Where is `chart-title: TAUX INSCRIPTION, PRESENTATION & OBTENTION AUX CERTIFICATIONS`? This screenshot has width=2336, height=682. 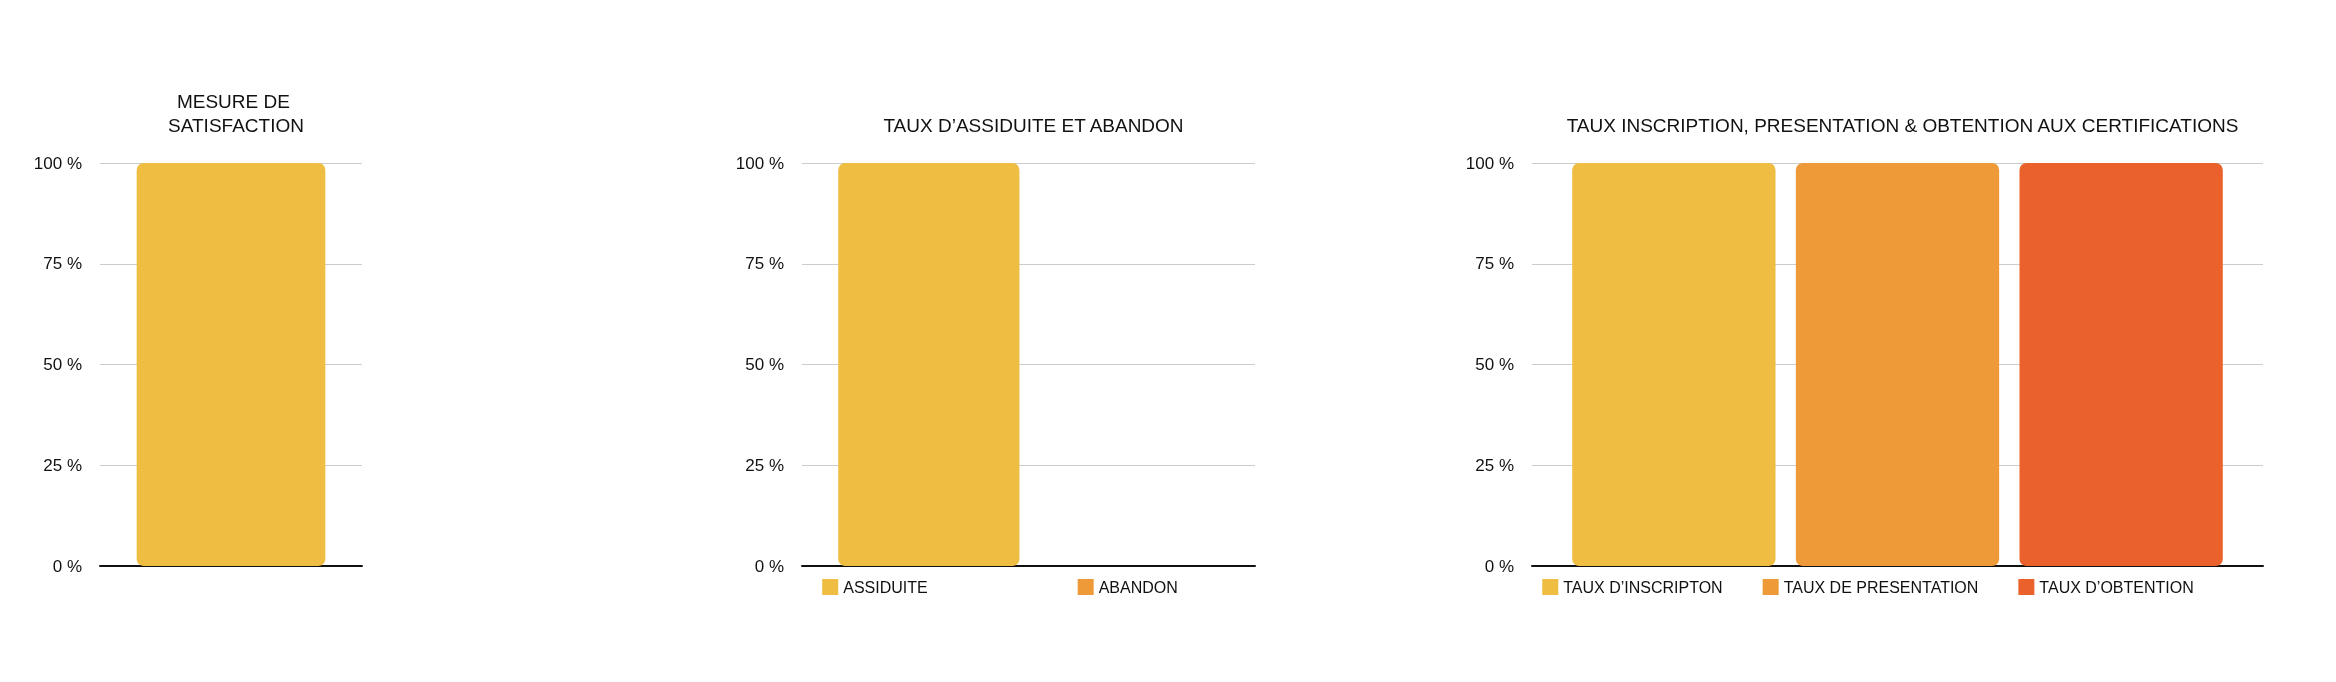 chart-title: TAUX INSCRIPTION, PRESENTATION & OBTENTION AUX CERTIFICATIONS is located at coordinates (1902, 125).